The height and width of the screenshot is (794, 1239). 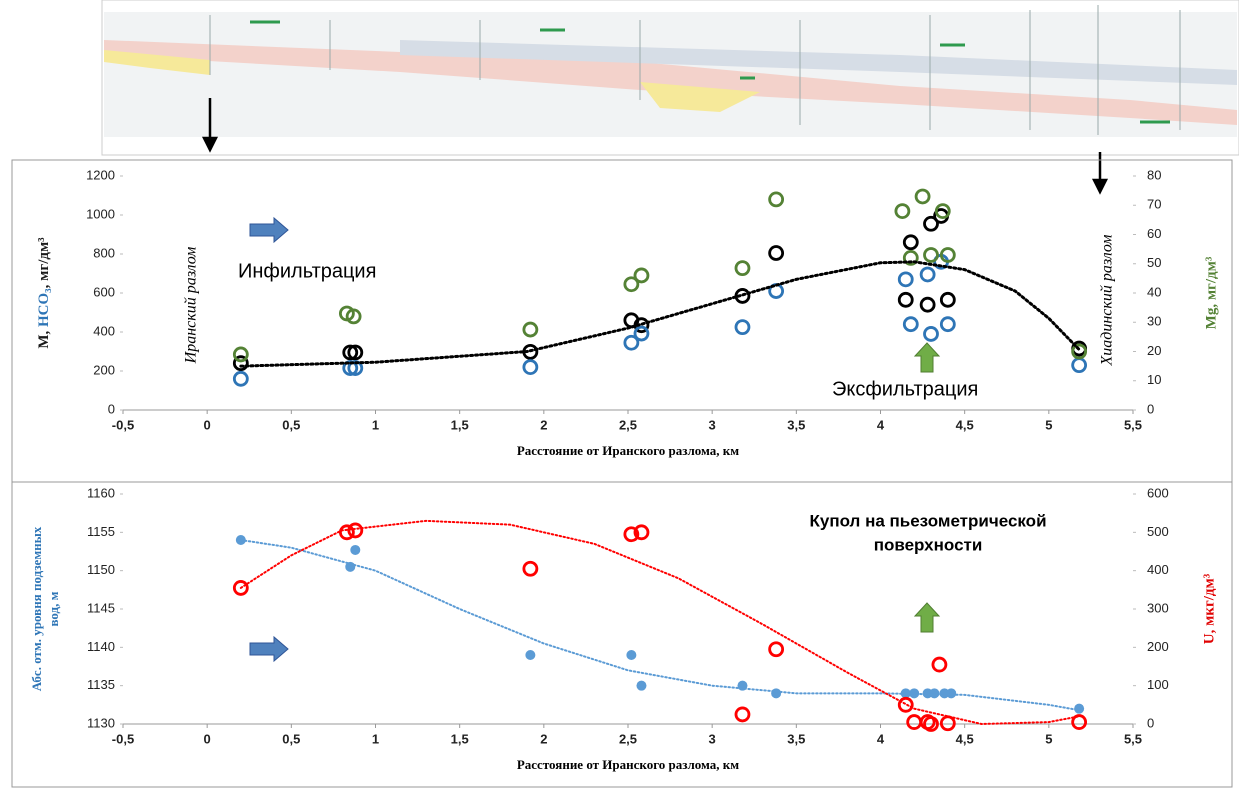 I want to click on x-tick-label: 0,5, so click(x=291, y=738).